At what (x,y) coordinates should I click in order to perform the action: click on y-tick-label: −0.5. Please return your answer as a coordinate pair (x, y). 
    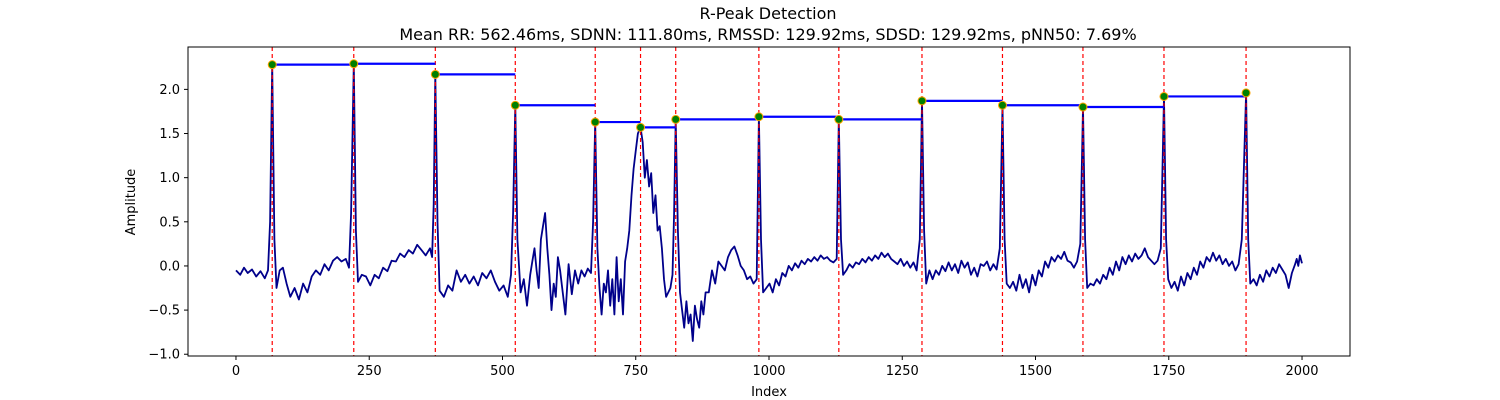
    Looking at the image, I should click on (164, 311).